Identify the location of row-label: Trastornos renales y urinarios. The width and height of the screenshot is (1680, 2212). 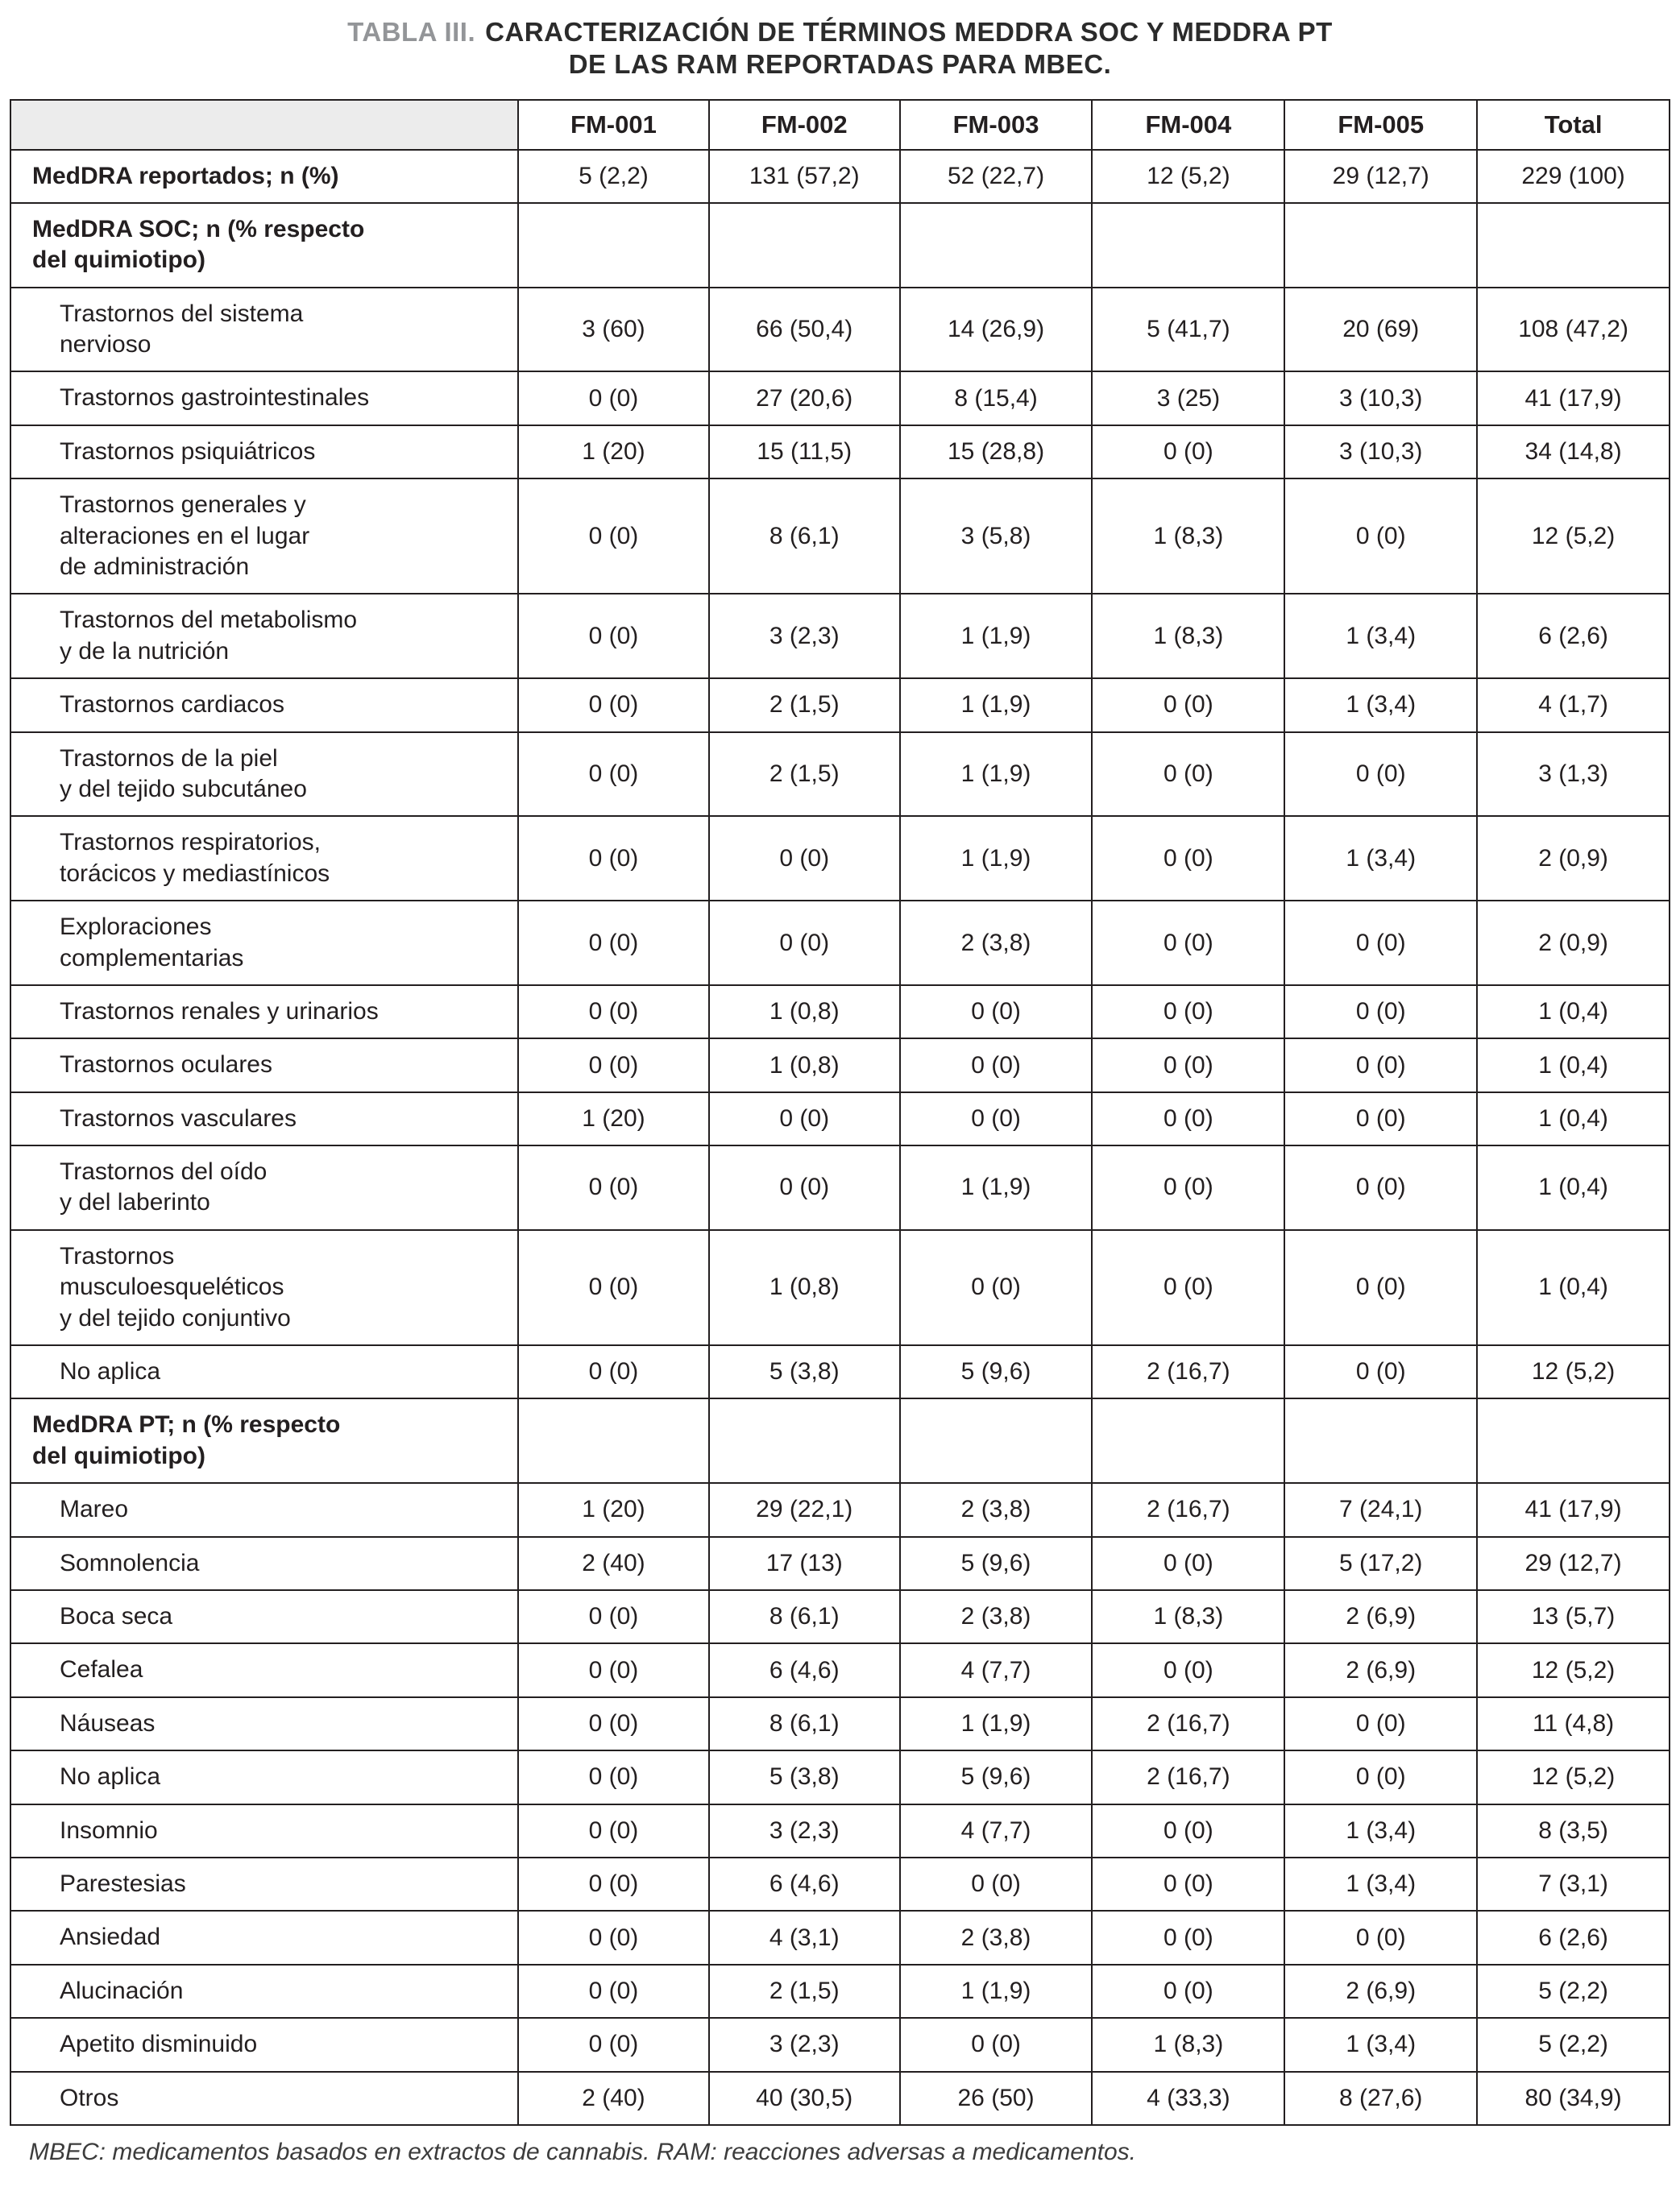
(264, 1012).